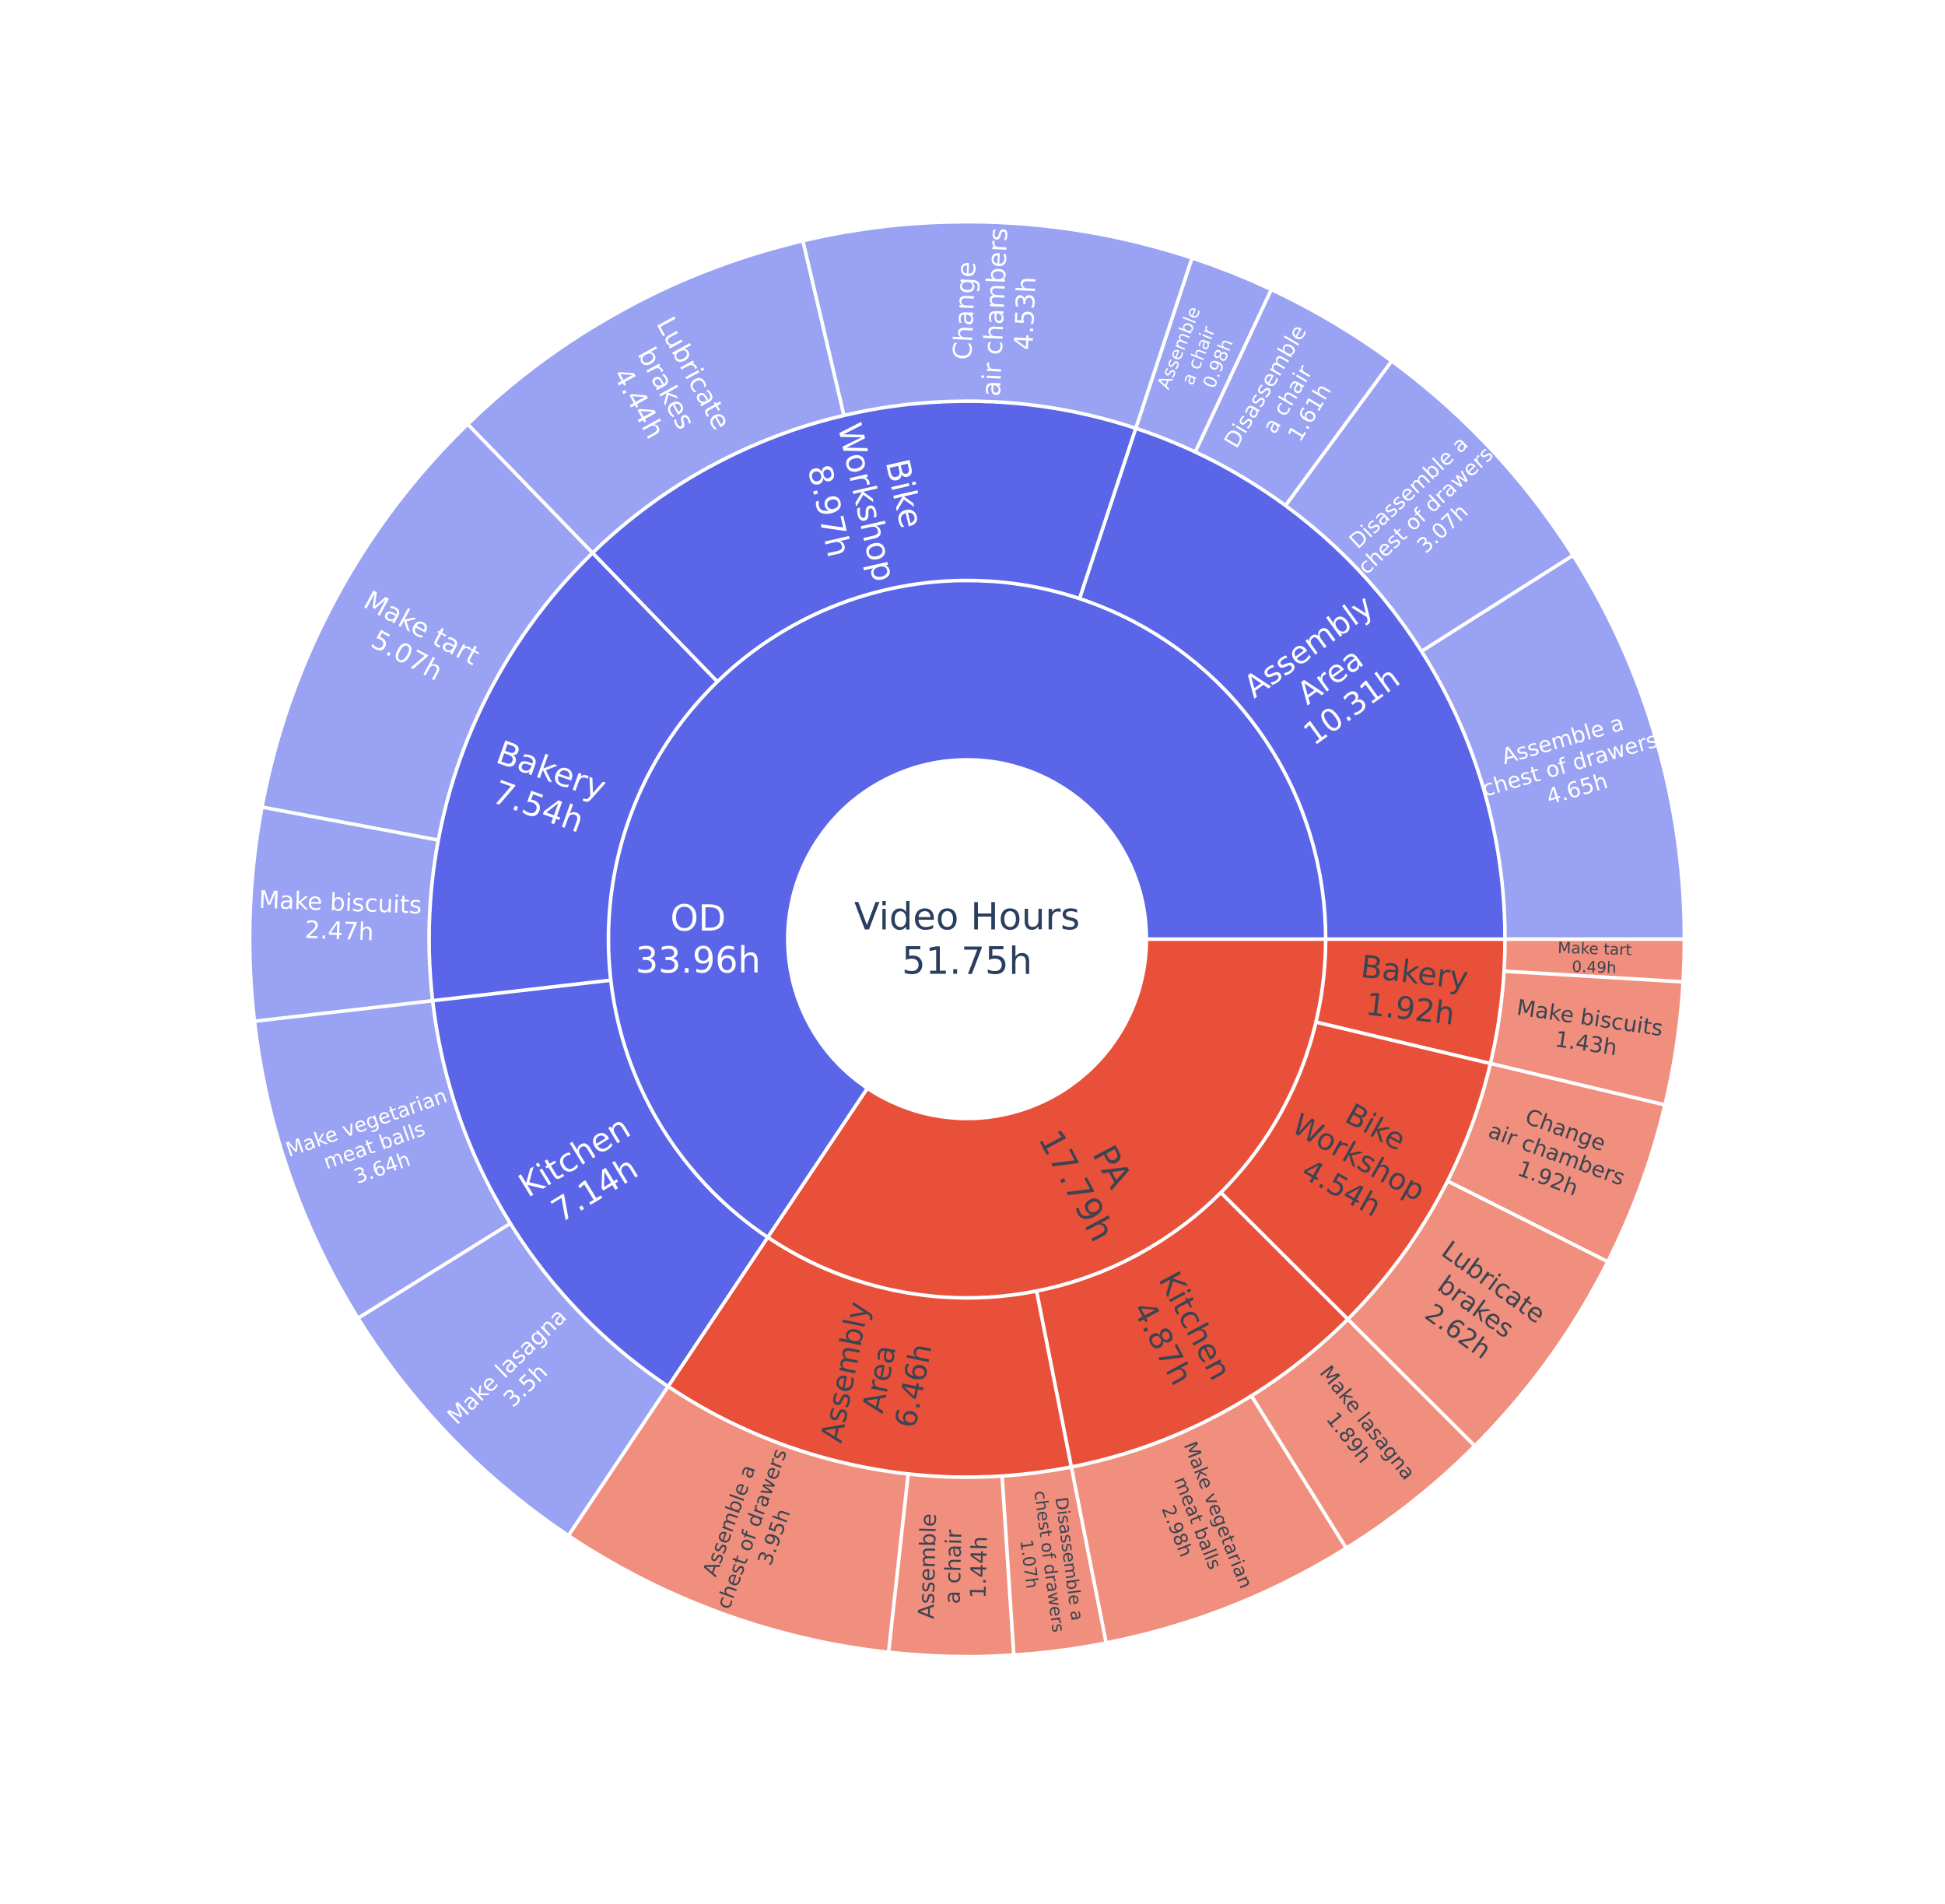 The image size is (1945, 1904). What do you see at coordinates (951, 1566) in the screenshot?
I see `sector-pa-assembly-area-assemble-a-chair` at bounding box center [951, 1566].